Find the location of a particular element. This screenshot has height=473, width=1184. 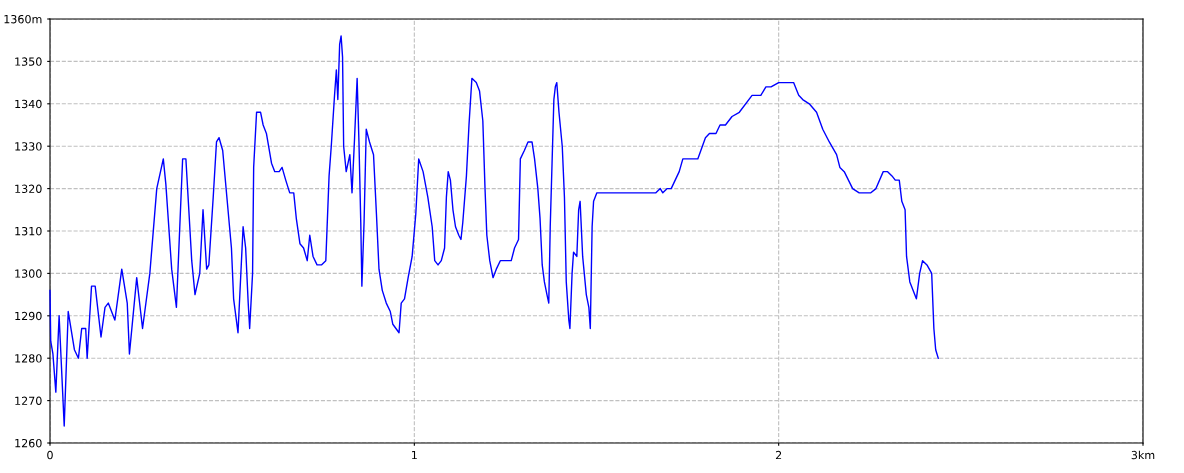

y-tick-label: 1360m is located at coordinates (23, 19).